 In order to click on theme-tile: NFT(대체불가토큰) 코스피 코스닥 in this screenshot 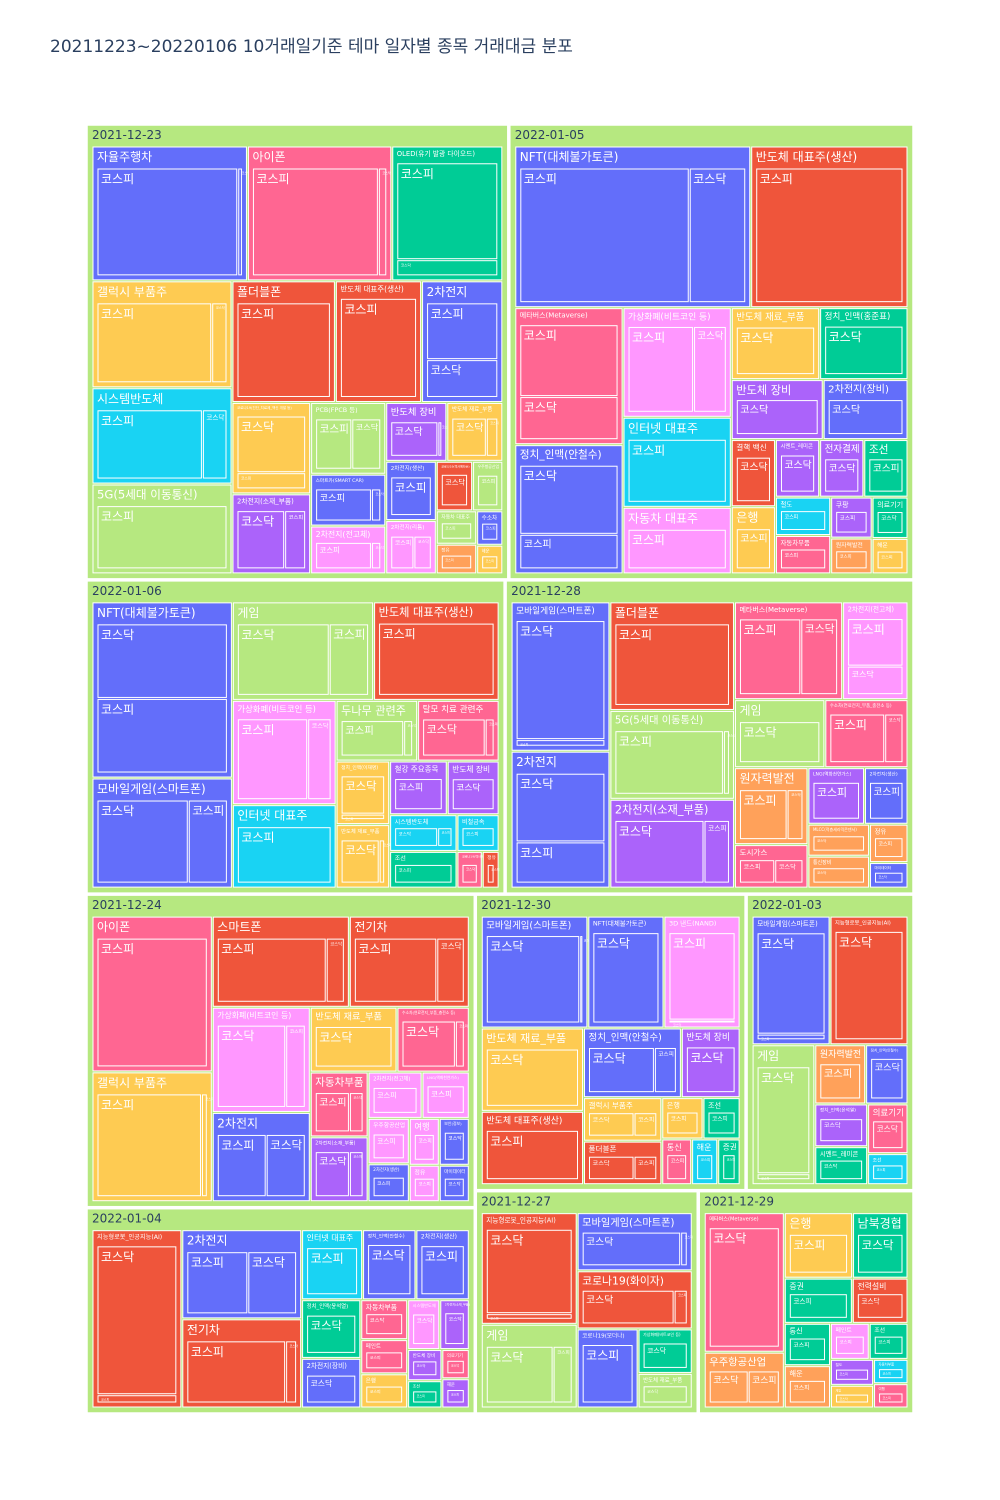, I will do `click(633, 227)`.